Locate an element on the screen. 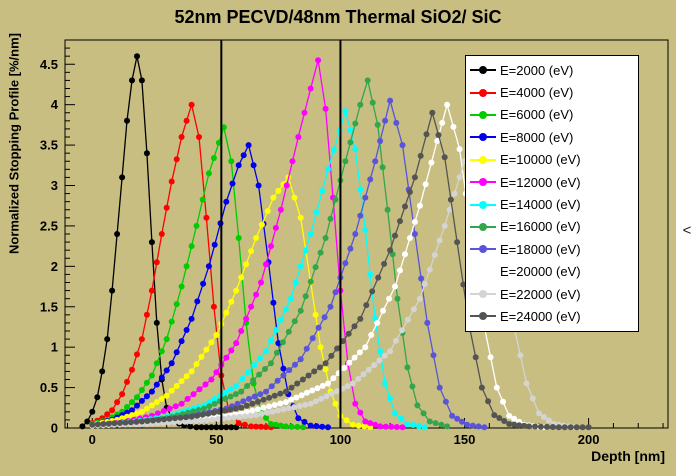 The width and height of the screenshot is (698, 476). y-tick-label: 0.5 is located at coordinates (49, 387).